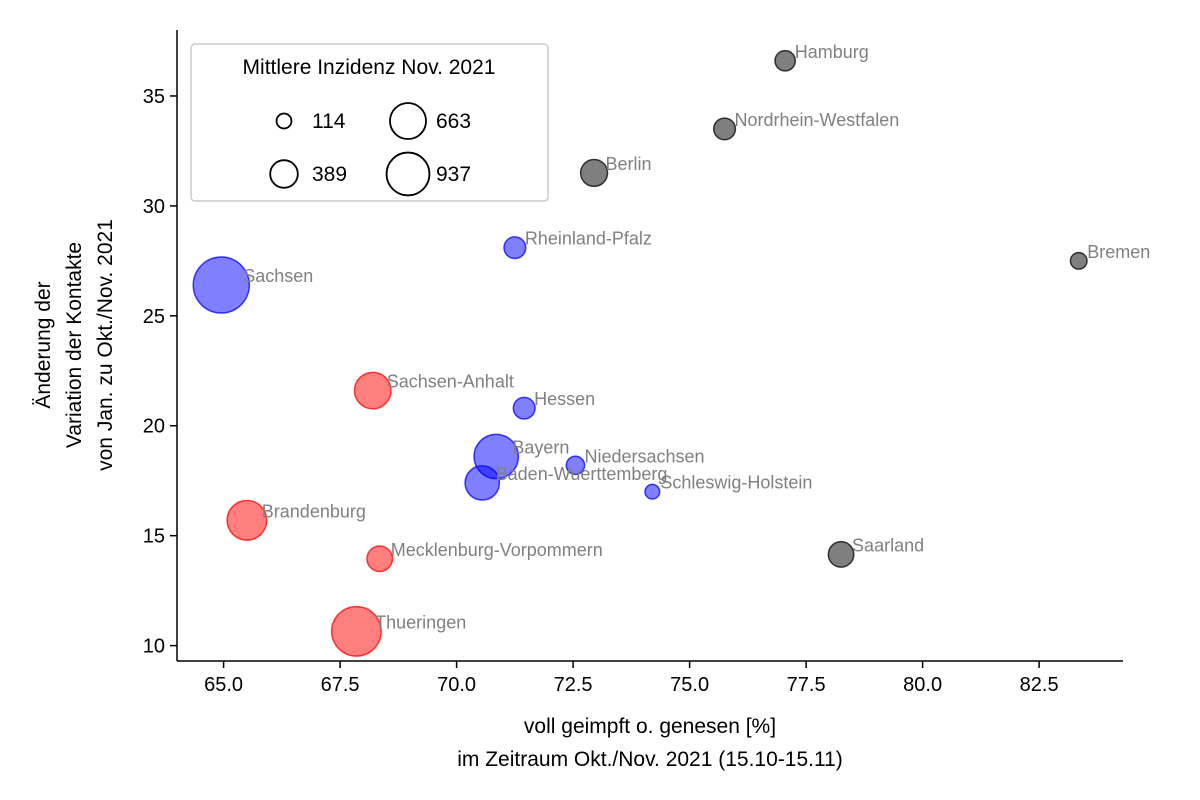 The height and width of the screenshot is (800, 1200). Describe the element at coordinates (832, 52) in the screenshot. I see `point-label: Hamburg` at that location.